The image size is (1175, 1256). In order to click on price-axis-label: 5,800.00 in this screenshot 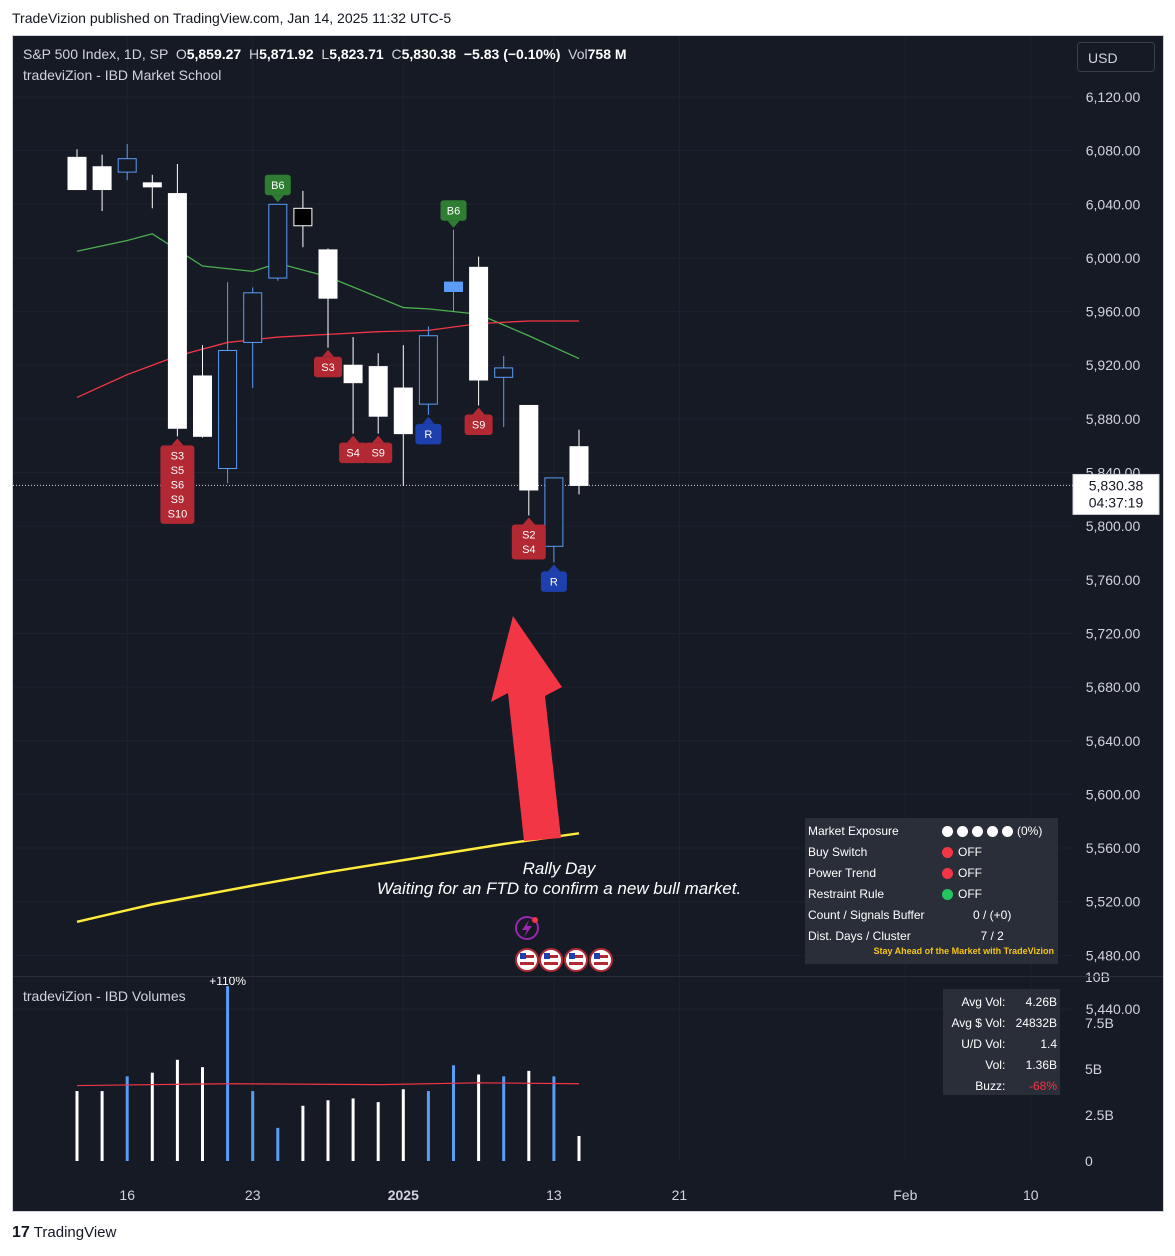, I will do `click(1113, 526)`.